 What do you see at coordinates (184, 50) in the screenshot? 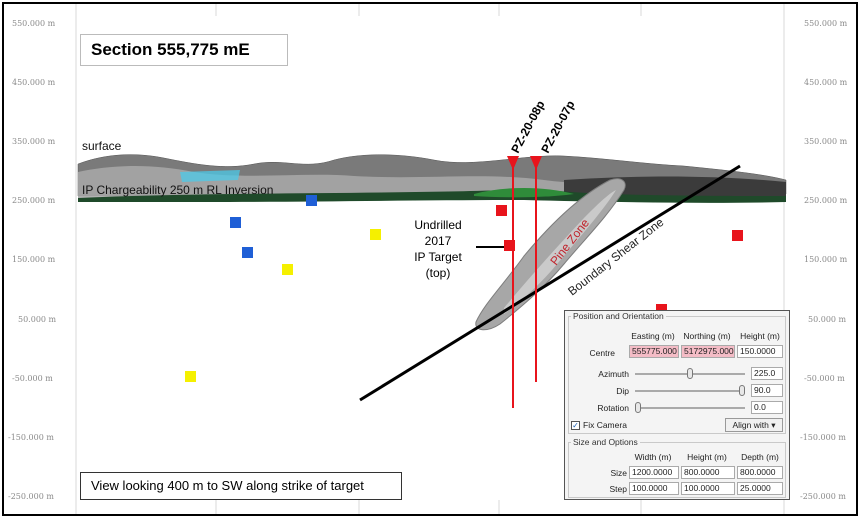
I see `section-title: Section 555,775 mE` at bounding box center [184, 50].